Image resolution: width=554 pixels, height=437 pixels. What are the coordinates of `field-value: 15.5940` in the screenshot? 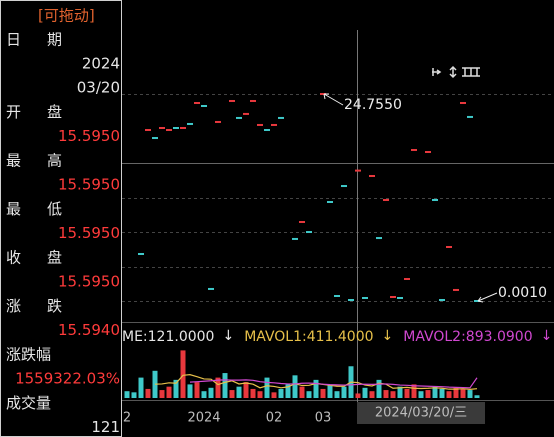 It's located at (89, 330).